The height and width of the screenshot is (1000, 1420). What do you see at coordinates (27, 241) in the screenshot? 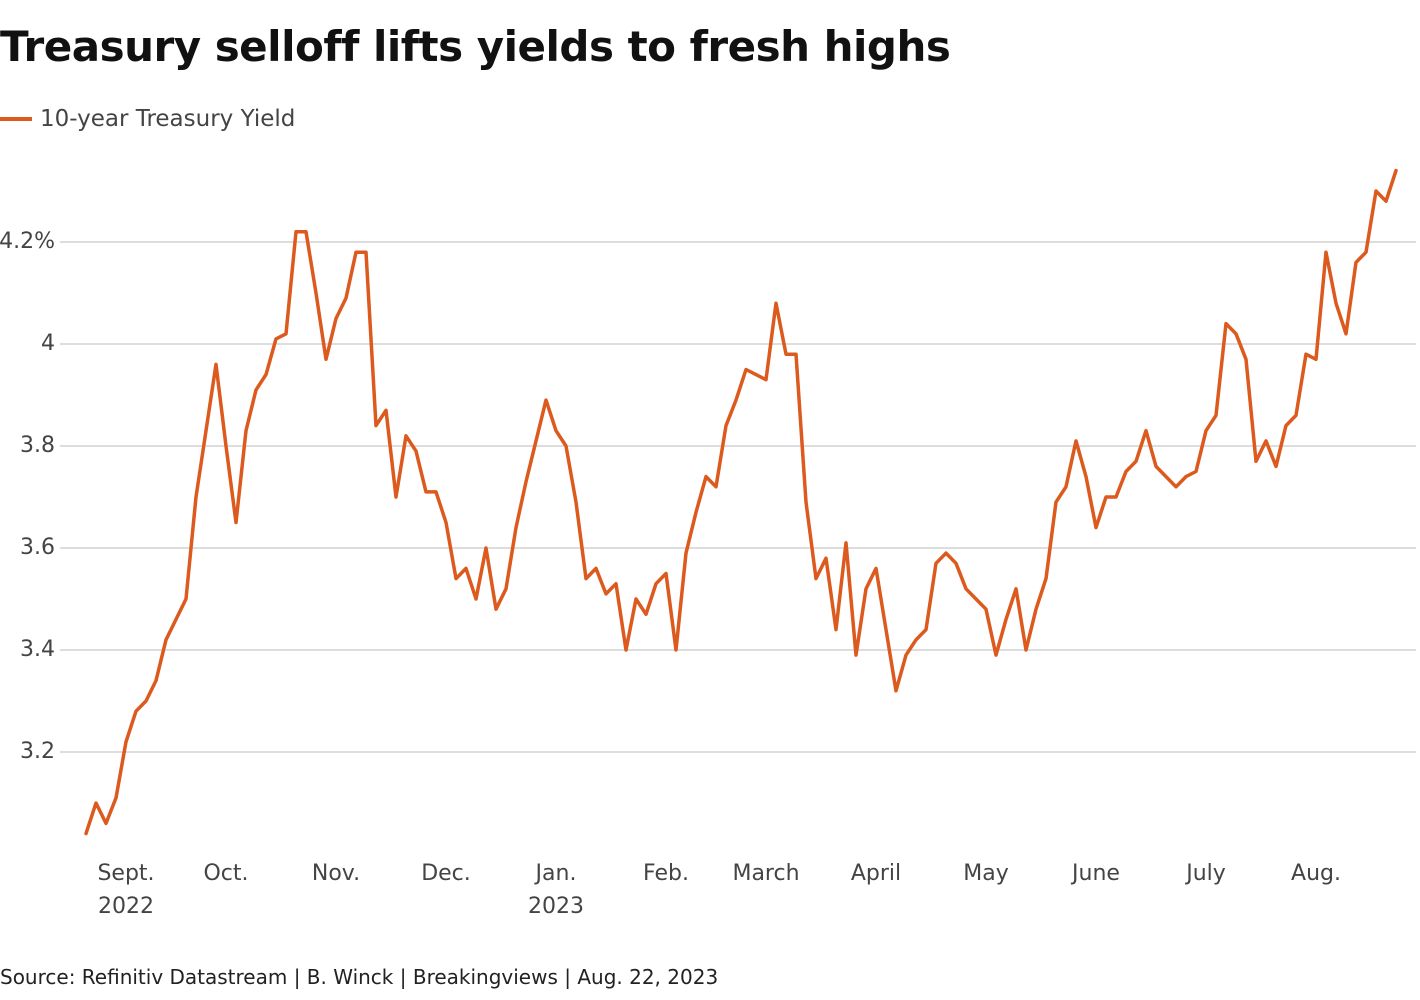
I see `y-tick-label: 4.2%` at bounding box center [27, 241].